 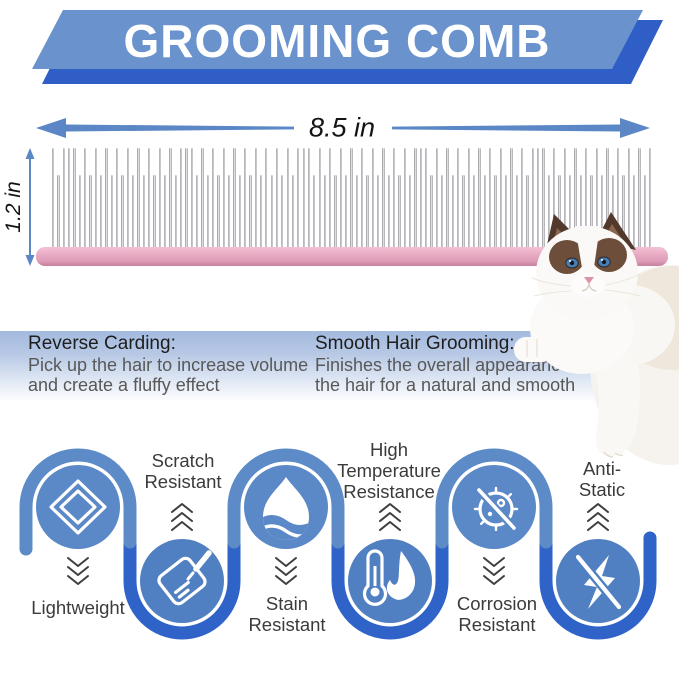 What do you see at coordinates (415, 343) in the screenshot?
I see `description-right-heading: Smooth Hair Grooming:` at bounding box center [415, 343].